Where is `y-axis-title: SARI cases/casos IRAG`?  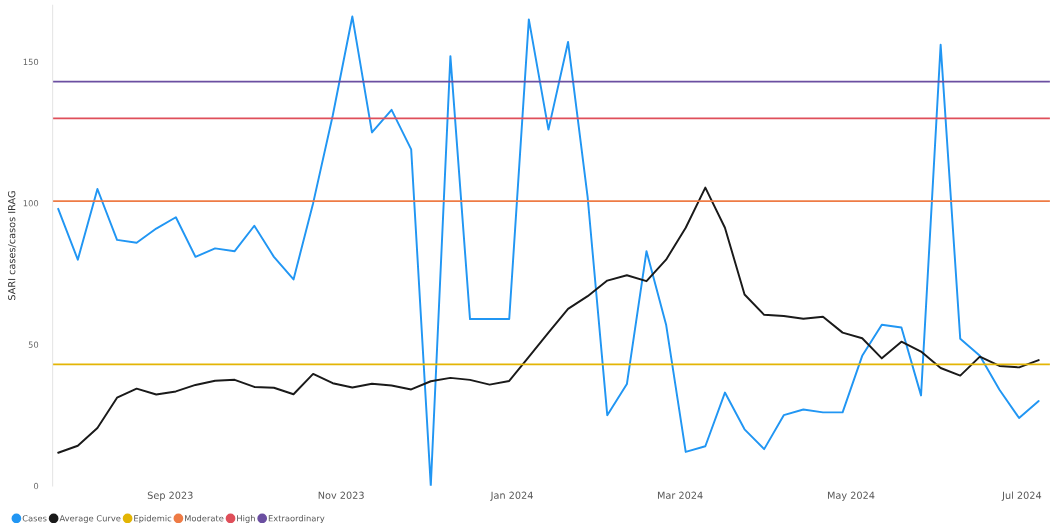 y-axis-title: SARI cases/casos IRAG is located at coordinates (12, 245).